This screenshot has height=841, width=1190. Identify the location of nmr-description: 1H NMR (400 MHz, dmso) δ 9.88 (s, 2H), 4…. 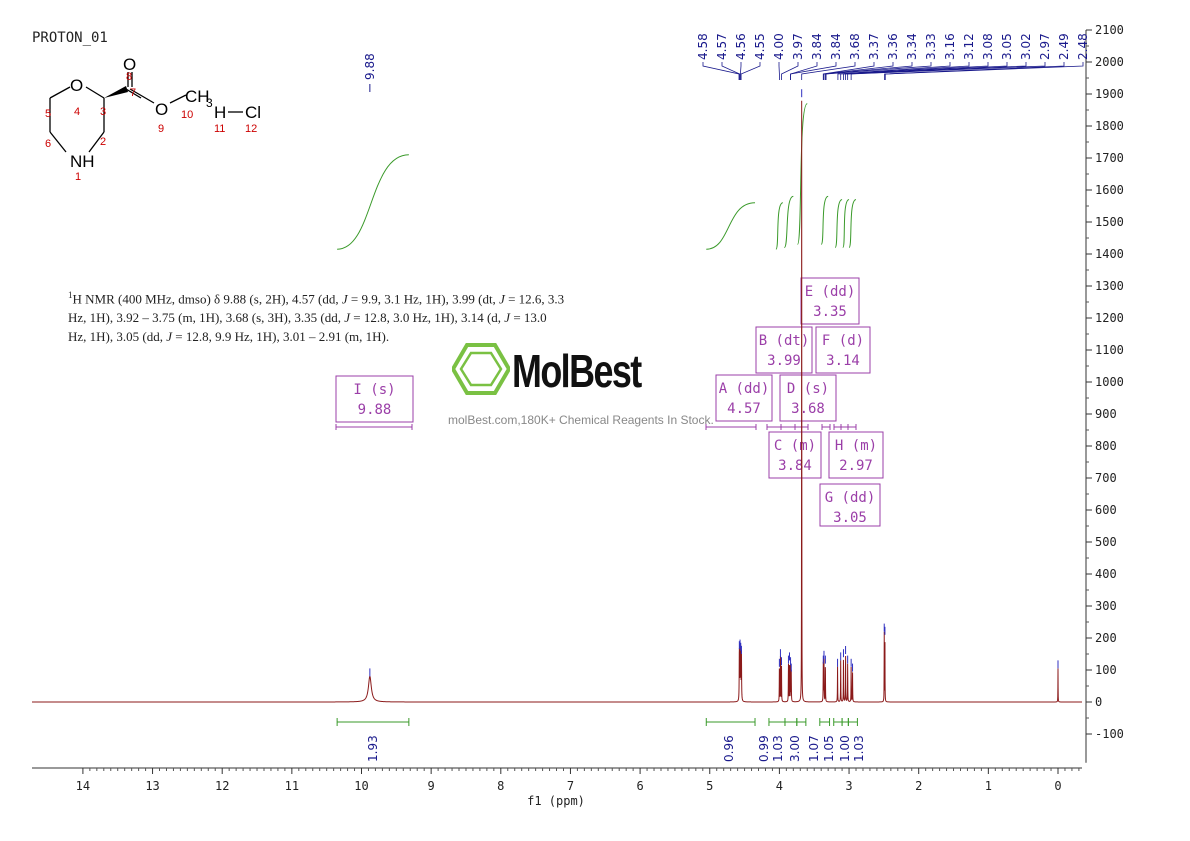
(316, 317).